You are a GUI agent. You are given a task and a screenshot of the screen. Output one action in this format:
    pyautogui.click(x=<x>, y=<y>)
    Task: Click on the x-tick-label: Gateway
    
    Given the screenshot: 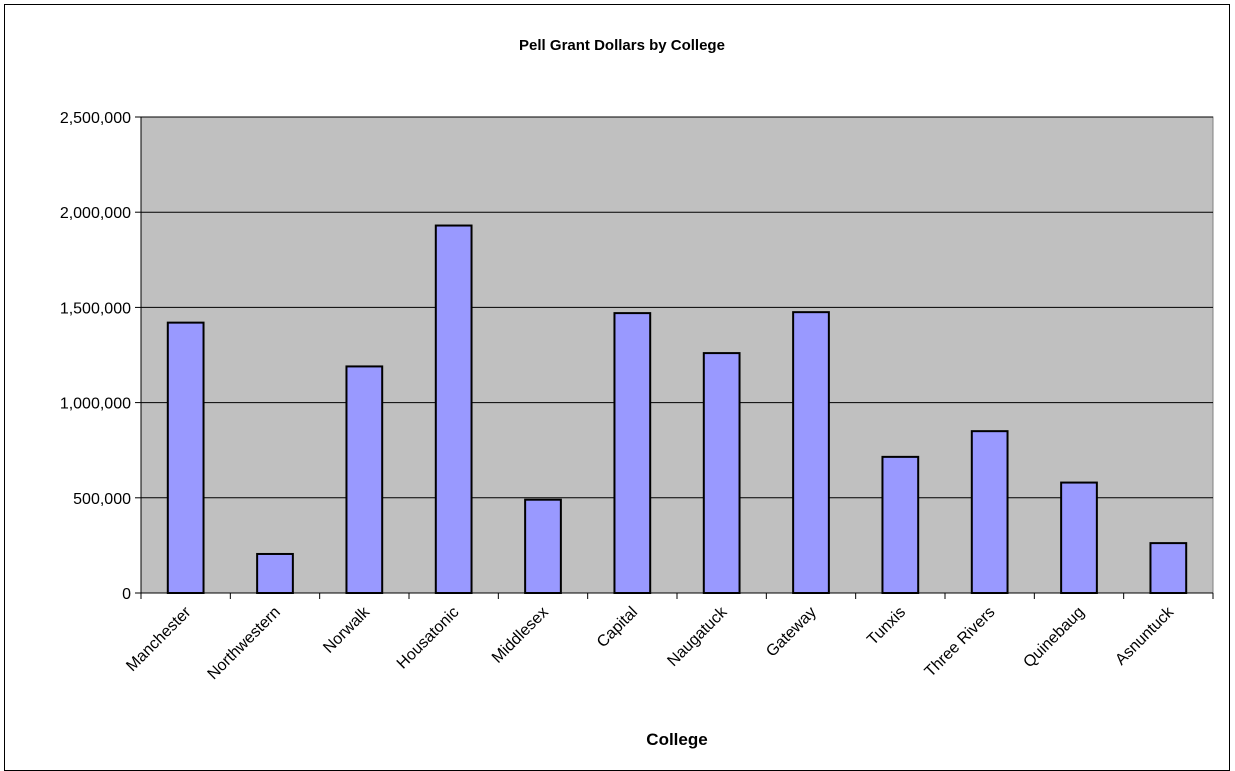 What is the action you would take?
    pyautogui.click(x=791, y=632)
    